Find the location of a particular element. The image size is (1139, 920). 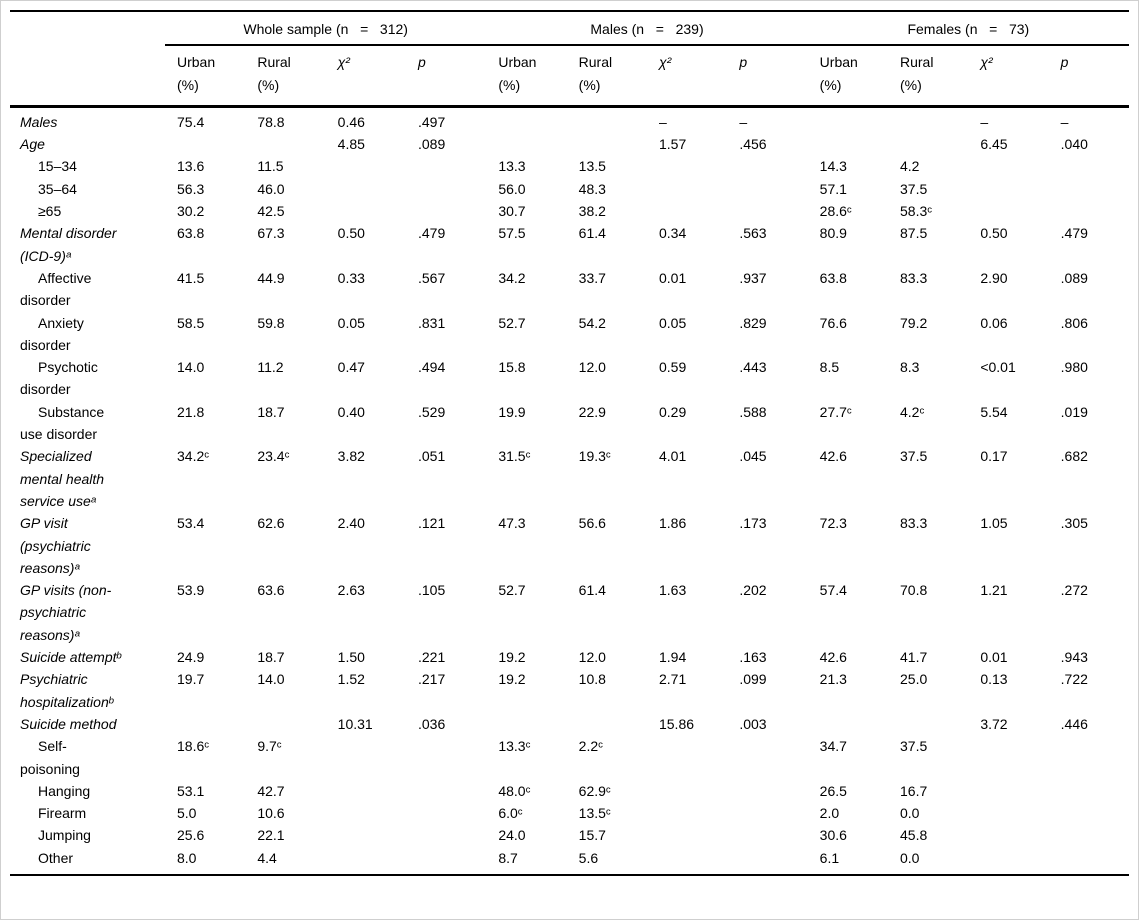

data-cell: 21.3 is located at coordinates (833, 679).